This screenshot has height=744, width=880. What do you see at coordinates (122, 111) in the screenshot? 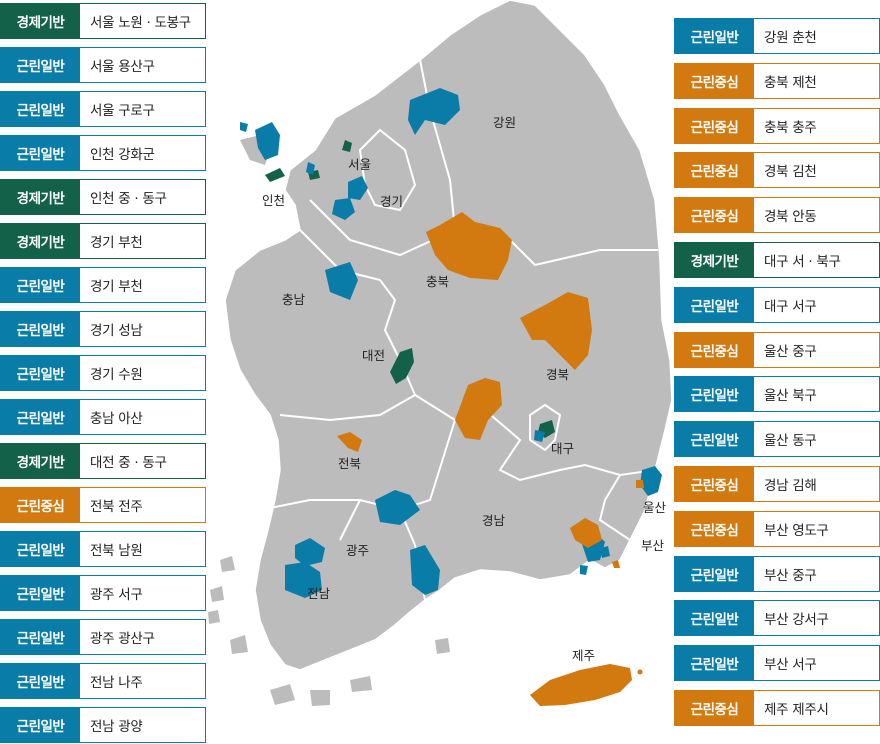
I see `project-location: 서울 구로구` at bounding box center [122, 111].